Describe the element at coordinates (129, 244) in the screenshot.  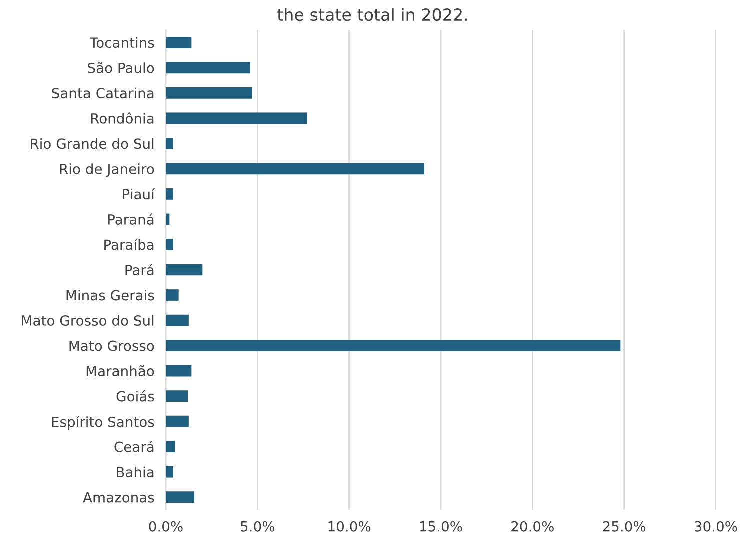
I see `y-tick-label: Paraíba` at that location.